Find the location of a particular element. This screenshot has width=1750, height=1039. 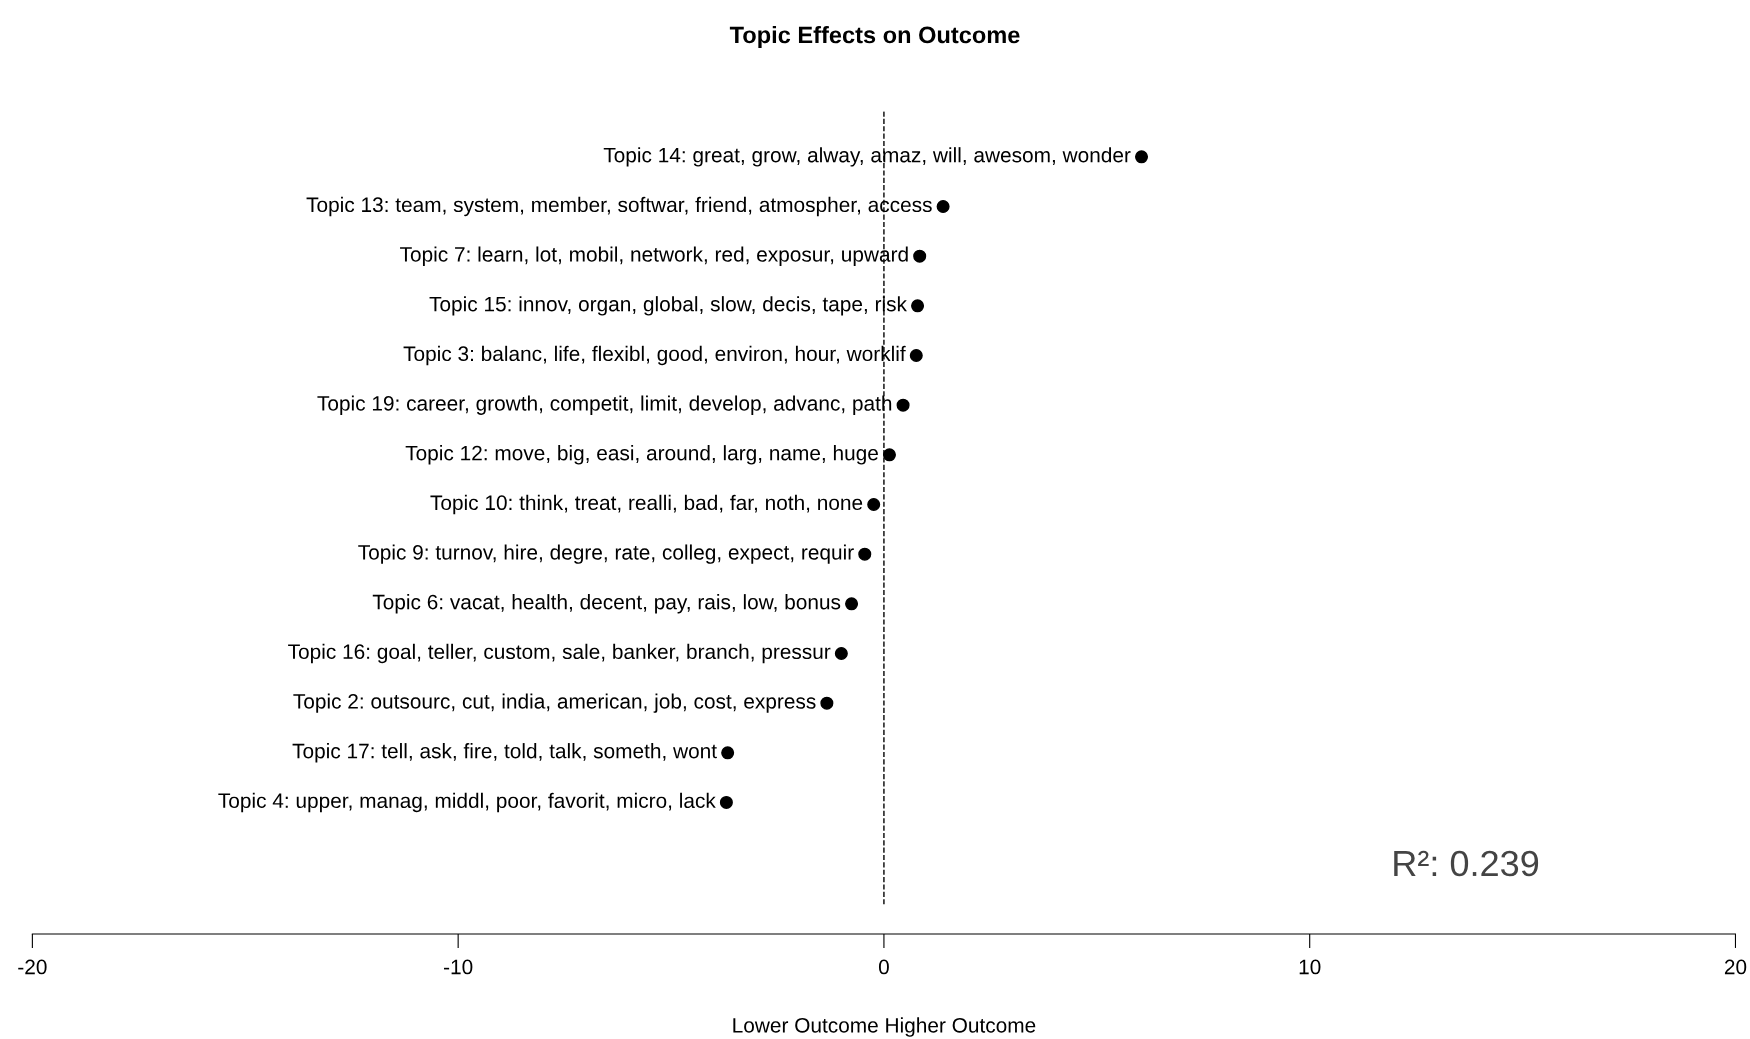

x-tick-label: -20 is located at coordinates (32, 967).